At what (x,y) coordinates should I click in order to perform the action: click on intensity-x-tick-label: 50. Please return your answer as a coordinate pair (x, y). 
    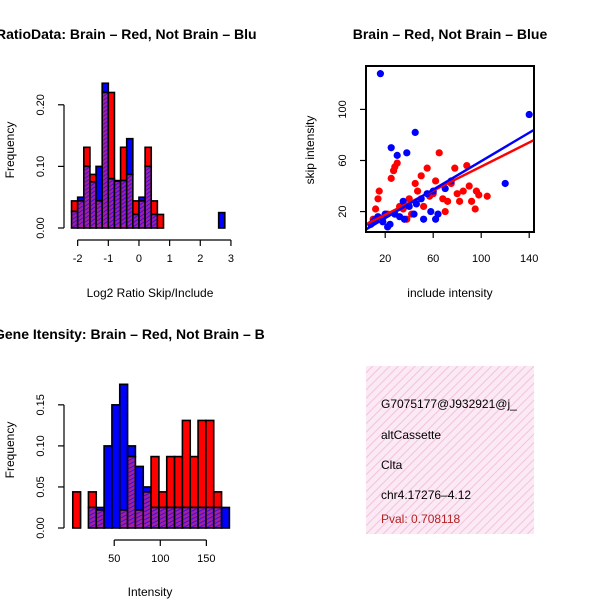
    Looking at the image, I should click on (114, 559).